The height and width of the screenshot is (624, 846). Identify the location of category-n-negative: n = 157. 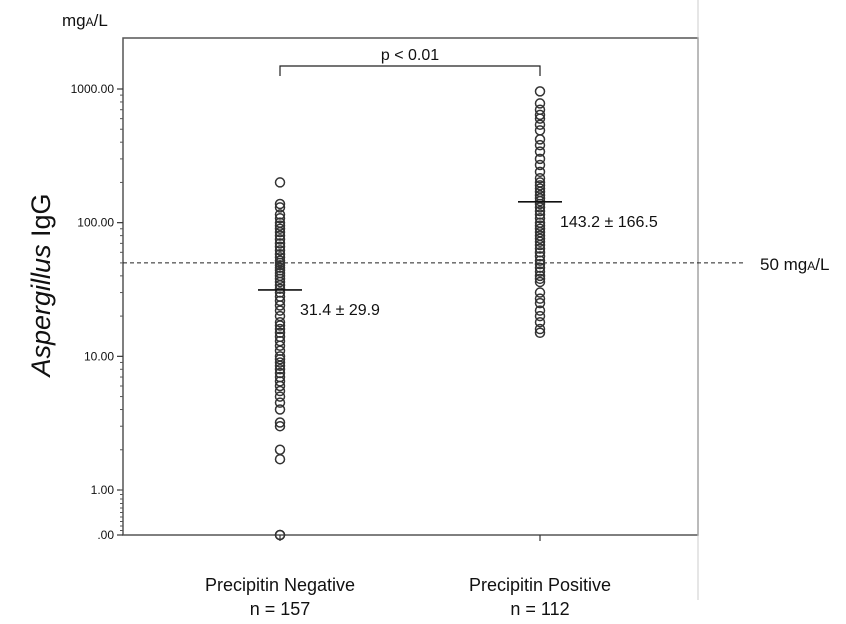
(280, 609).